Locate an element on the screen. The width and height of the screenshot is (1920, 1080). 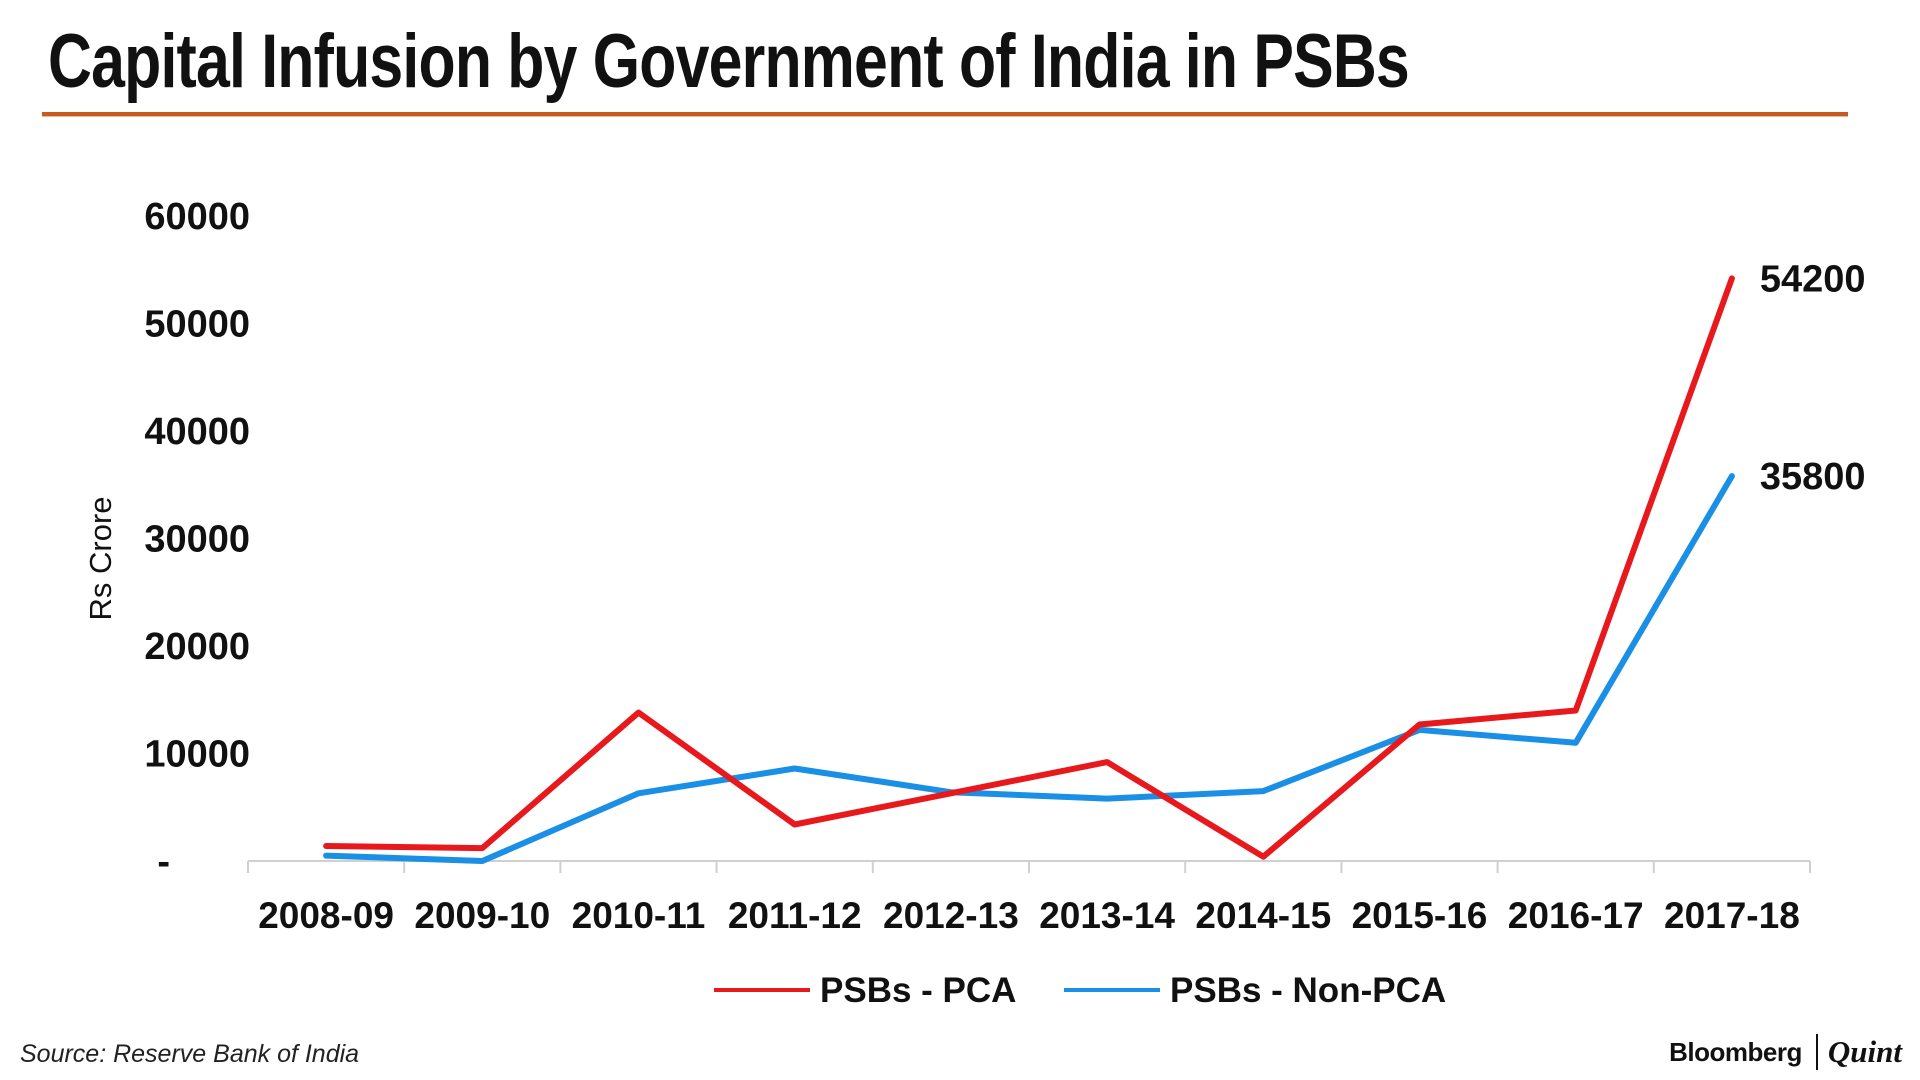
x-tick-label: 2008-09 is located at coordinates (326, 915).